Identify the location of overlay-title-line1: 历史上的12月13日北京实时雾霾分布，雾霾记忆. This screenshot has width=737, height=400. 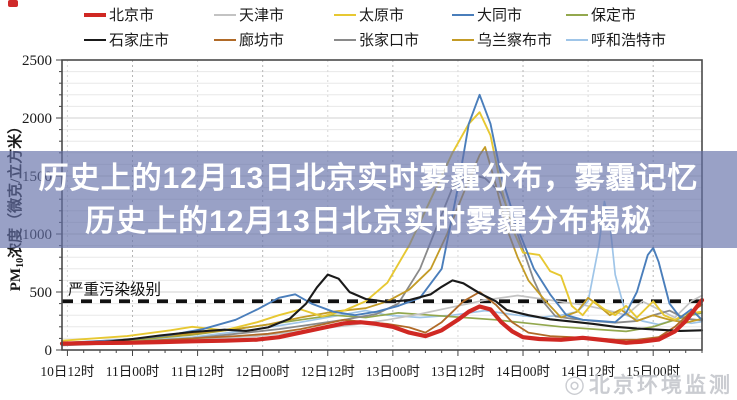
(368, 178).